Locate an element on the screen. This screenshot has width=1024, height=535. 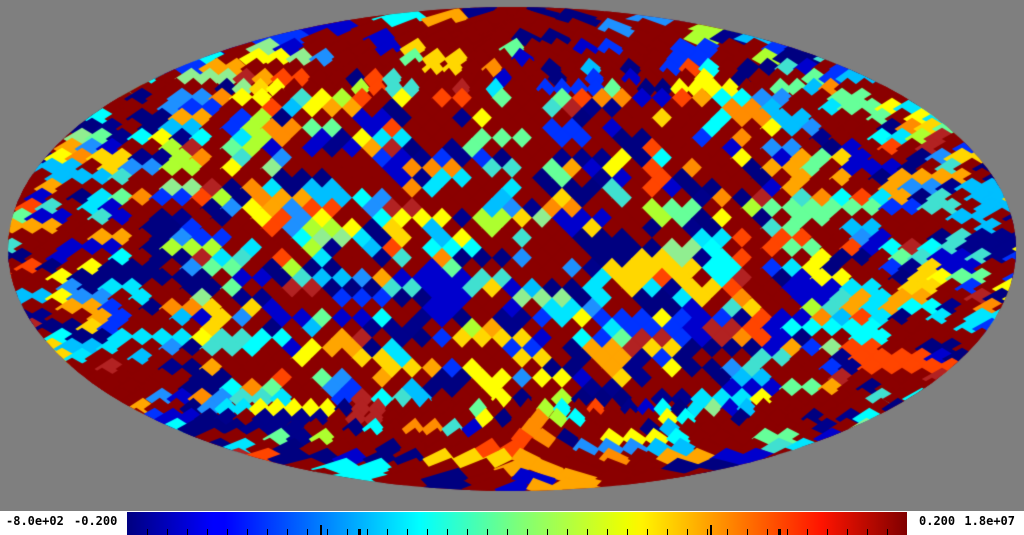
colorbar-gradient is located at coordinates (517, 523).